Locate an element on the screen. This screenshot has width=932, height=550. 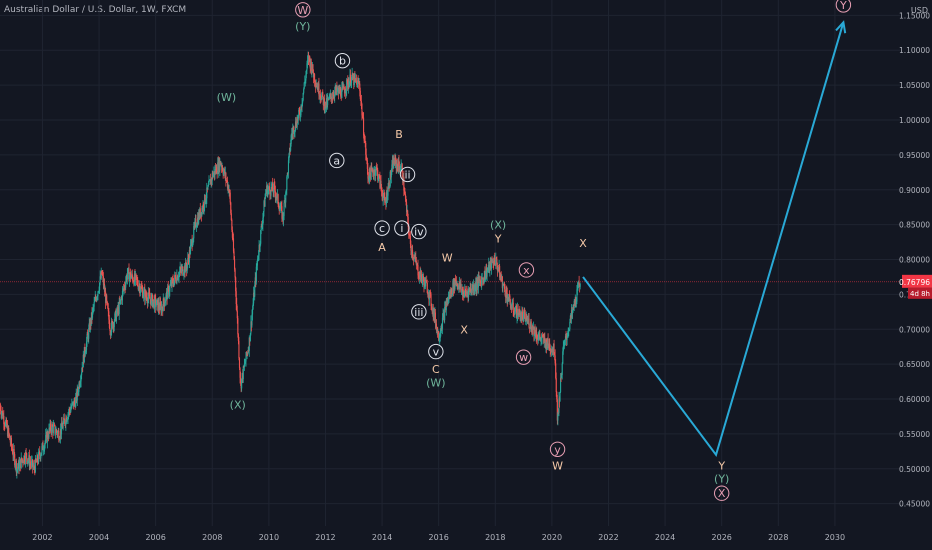
price-tick-label: 1.00000 is located at coordinates (914, 120).